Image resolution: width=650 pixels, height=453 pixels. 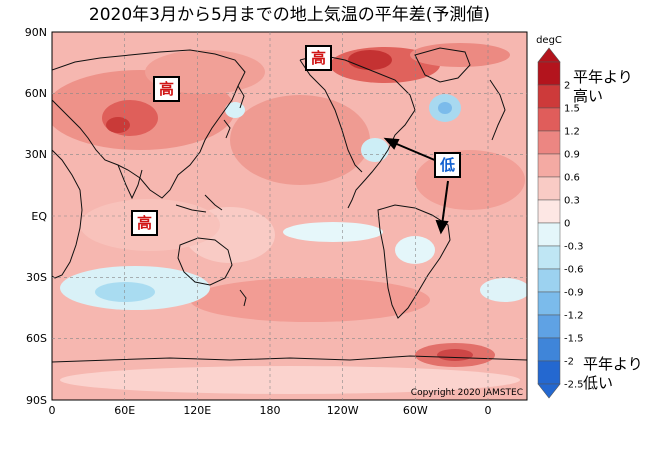 I want to click on high-note-line1: 平年より, so click(x=603, y=77).